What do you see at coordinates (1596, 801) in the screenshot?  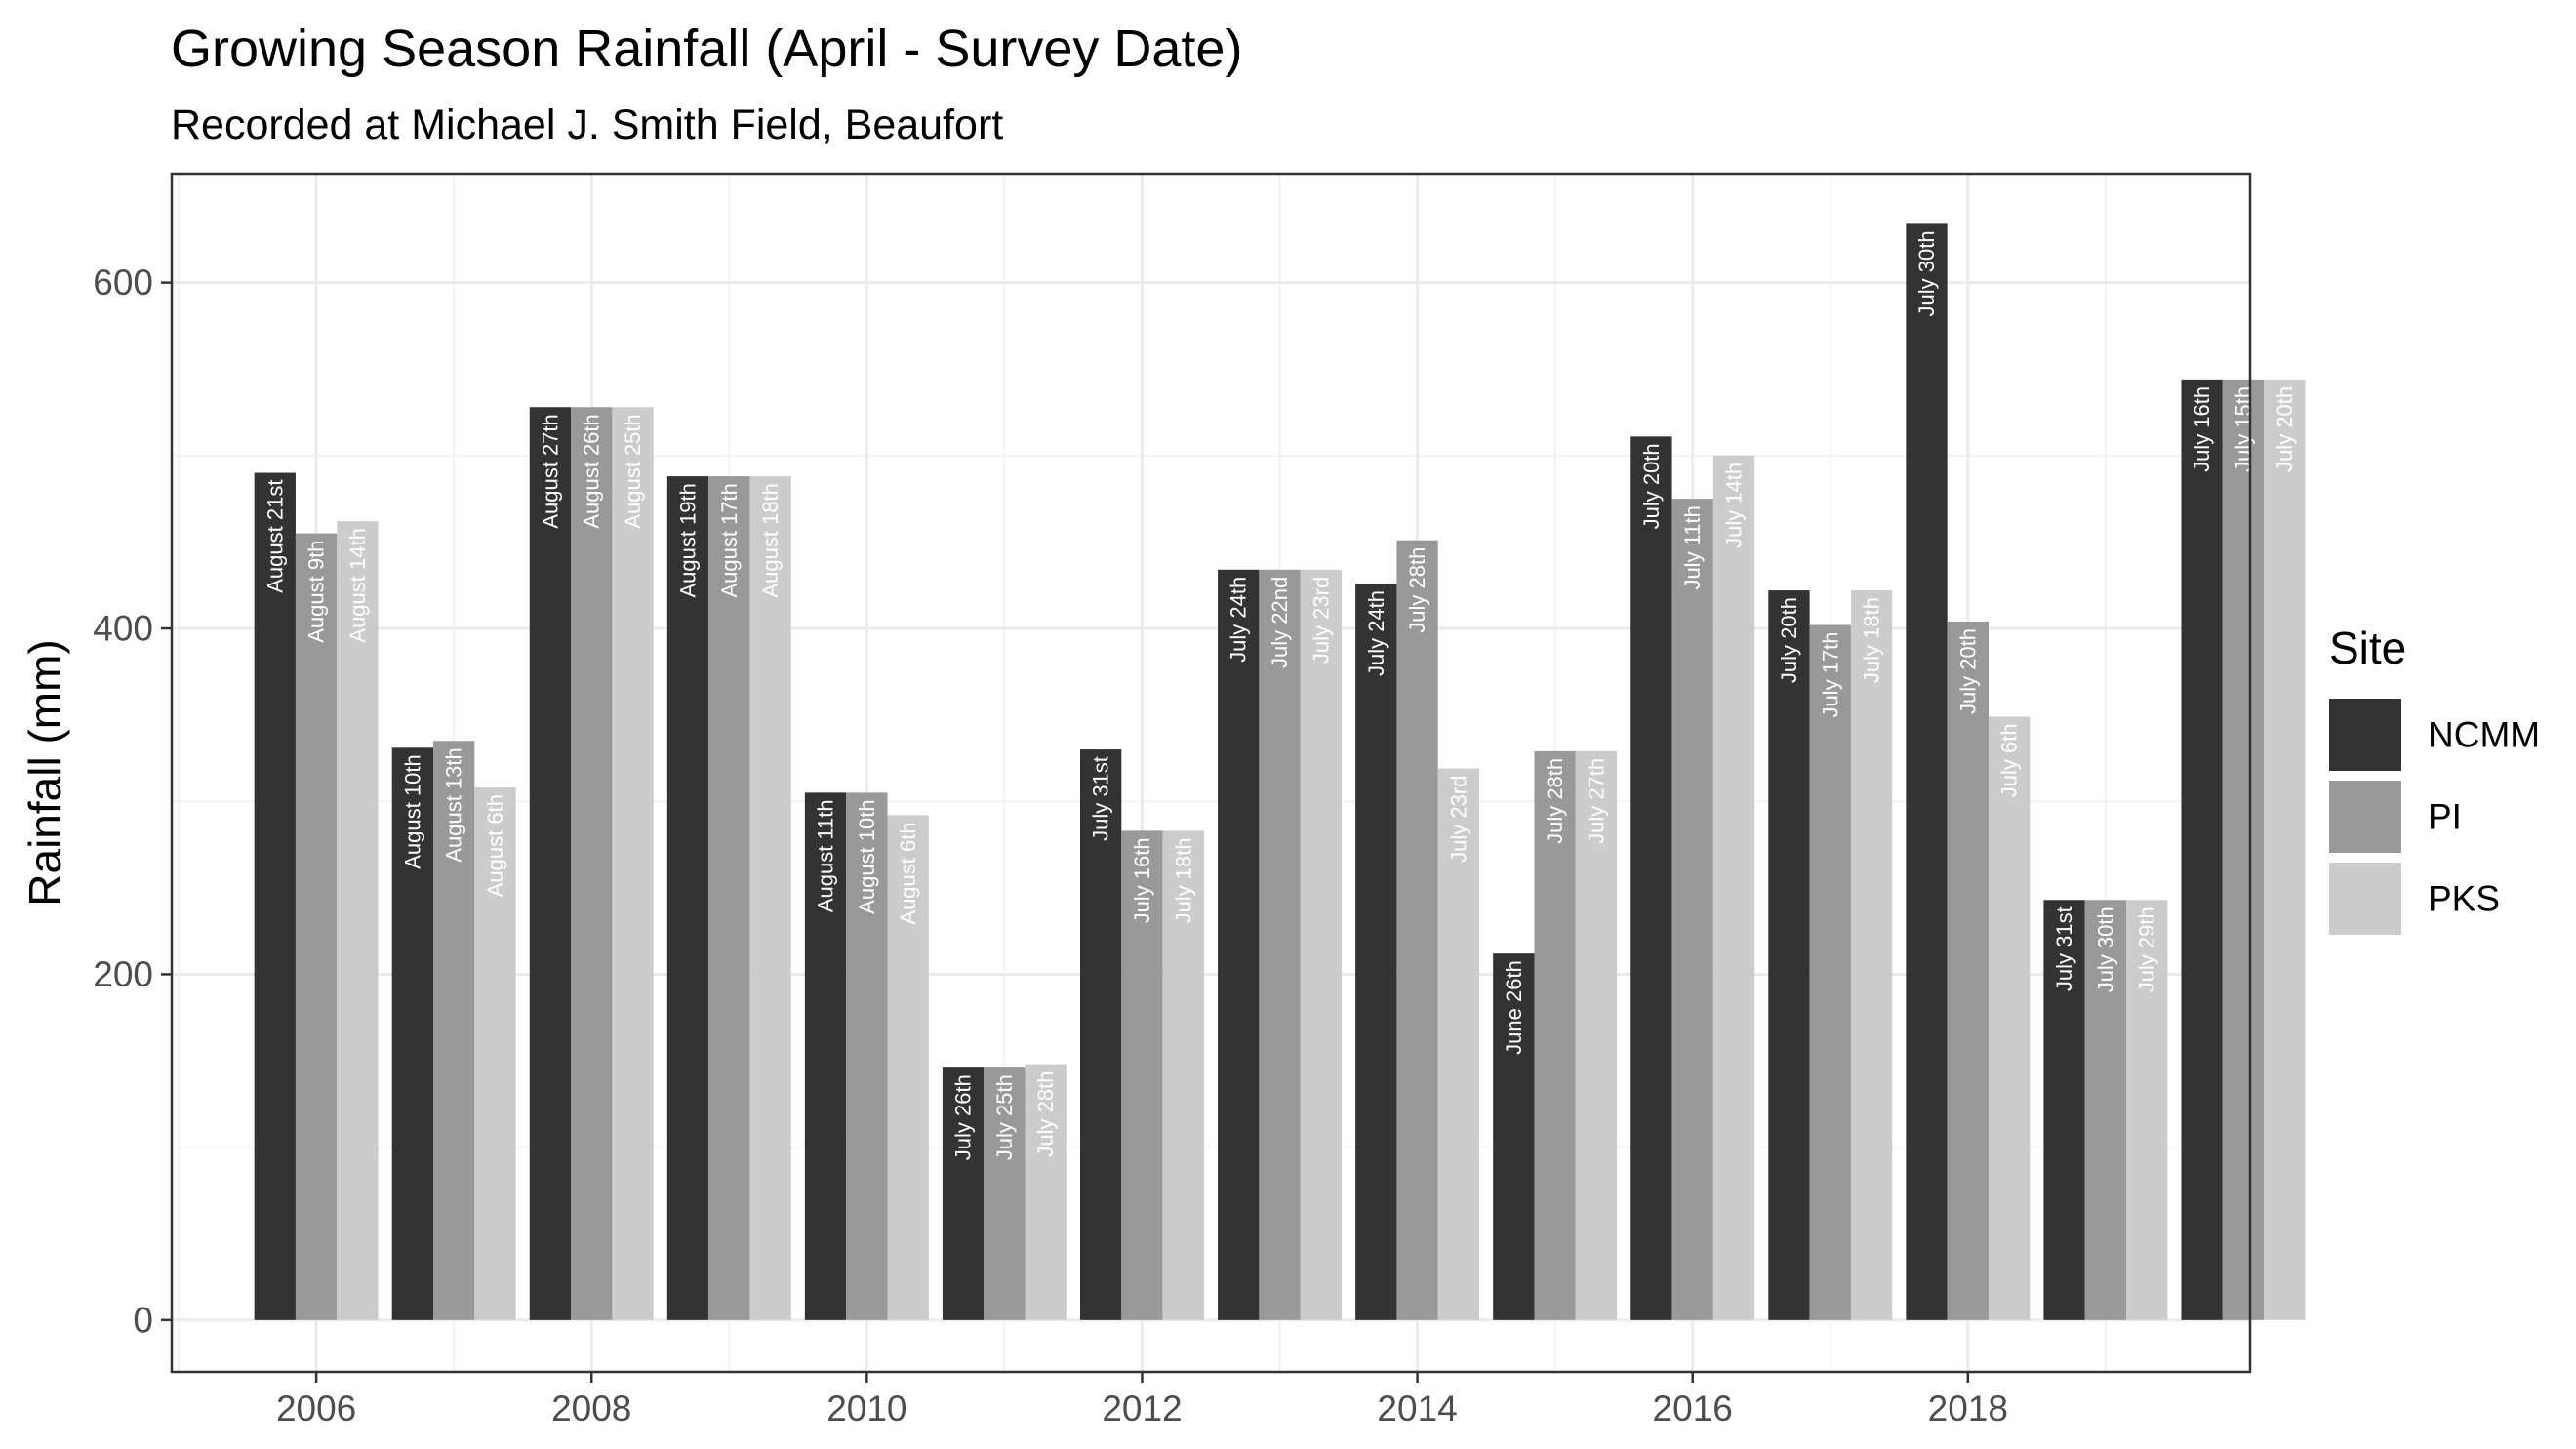 I see `bar-data-label: July 27th` at bounding box center [1596, 801].